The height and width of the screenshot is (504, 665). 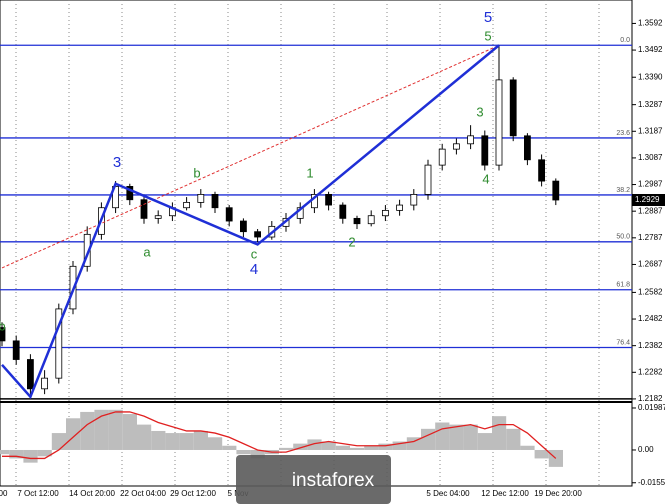 What do you see at coordinates (448, 493) in the screenshot?
I see `x-tick-label: 5 Dec 04:00` at bounding box center [448, 493].